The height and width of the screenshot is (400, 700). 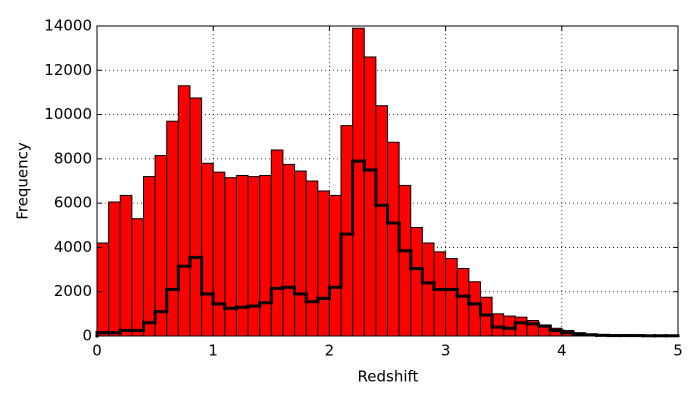 I want to click on x-tick-label: 4, so click(x=562, y=351).